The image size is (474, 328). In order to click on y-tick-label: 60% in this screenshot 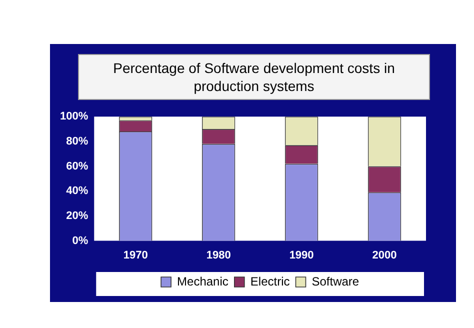, I will do `click(77, 166)`.